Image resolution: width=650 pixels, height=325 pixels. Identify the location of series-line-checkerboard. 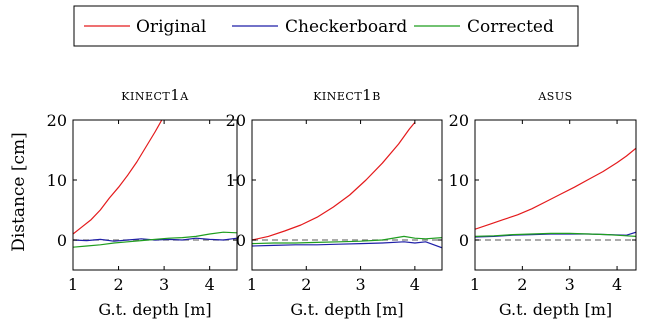
(347, 245).